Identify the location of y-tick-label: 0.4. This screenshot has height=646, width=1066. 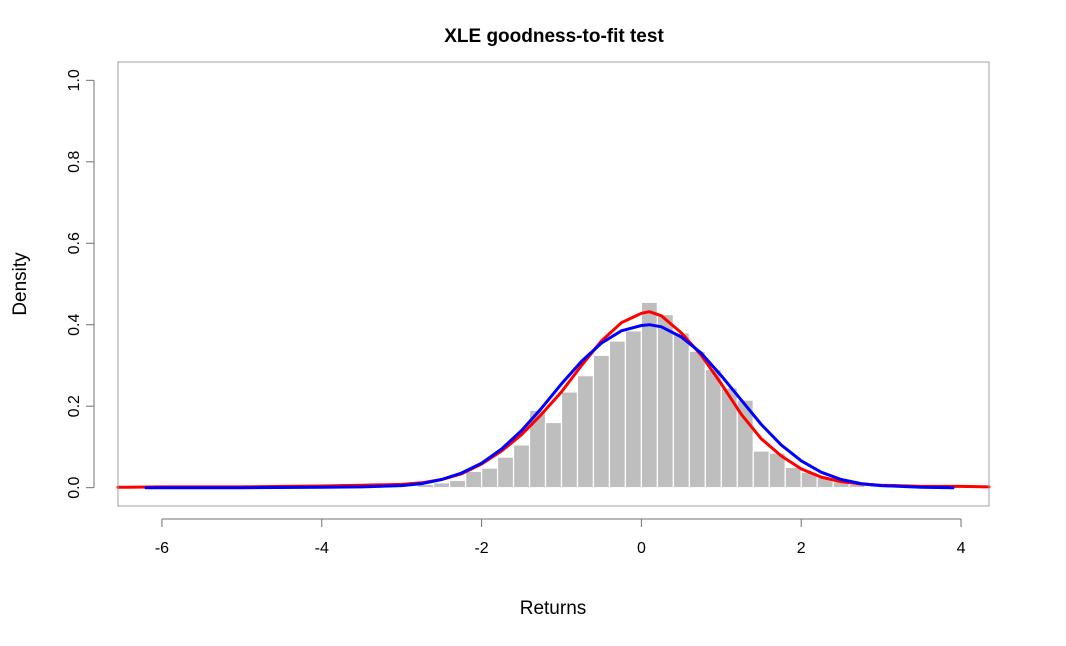
(74, 325).